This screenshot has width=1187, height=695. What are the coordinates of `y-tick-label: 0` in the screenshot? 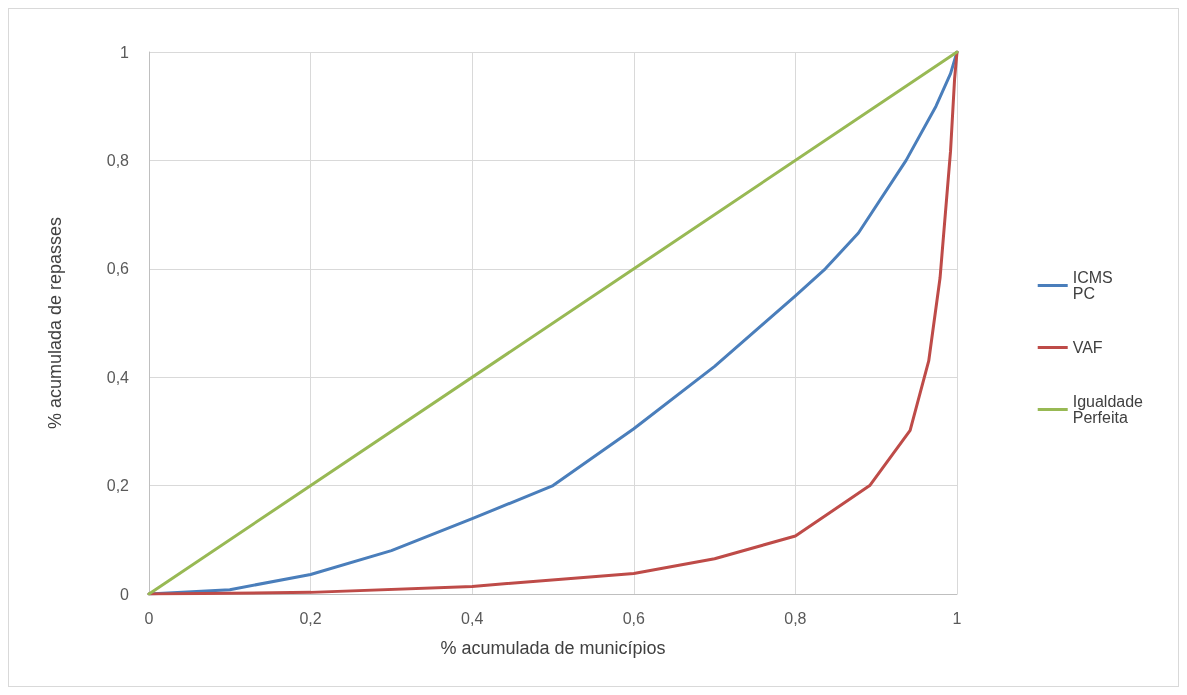 It's located at (125, 594).